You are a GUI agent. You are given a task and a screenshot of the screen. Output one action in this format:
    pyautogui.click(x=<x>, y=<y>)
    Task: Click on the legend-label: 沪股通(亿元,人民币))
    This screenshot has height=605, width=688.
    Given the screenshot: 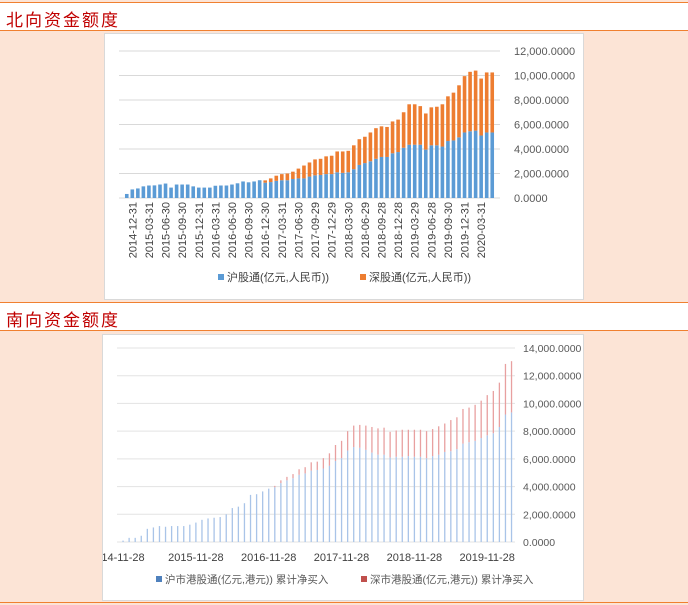 What is the action you would take?
    pyautogui.click(x=278, y=277)
    